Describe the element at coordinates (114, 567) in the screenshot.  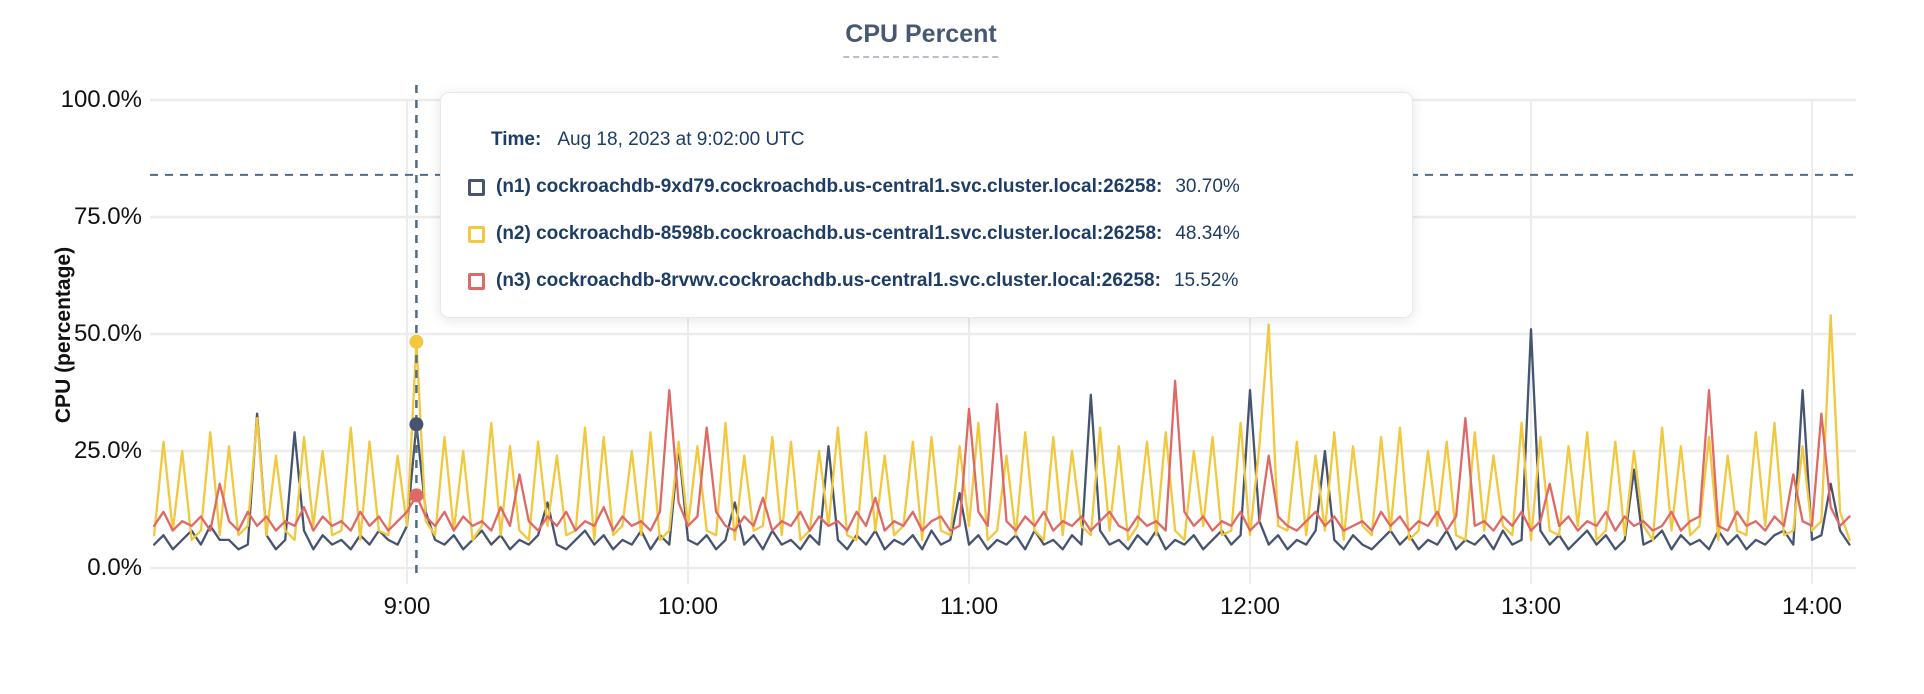
I see `y-tick-label: 0.0%` at that location.